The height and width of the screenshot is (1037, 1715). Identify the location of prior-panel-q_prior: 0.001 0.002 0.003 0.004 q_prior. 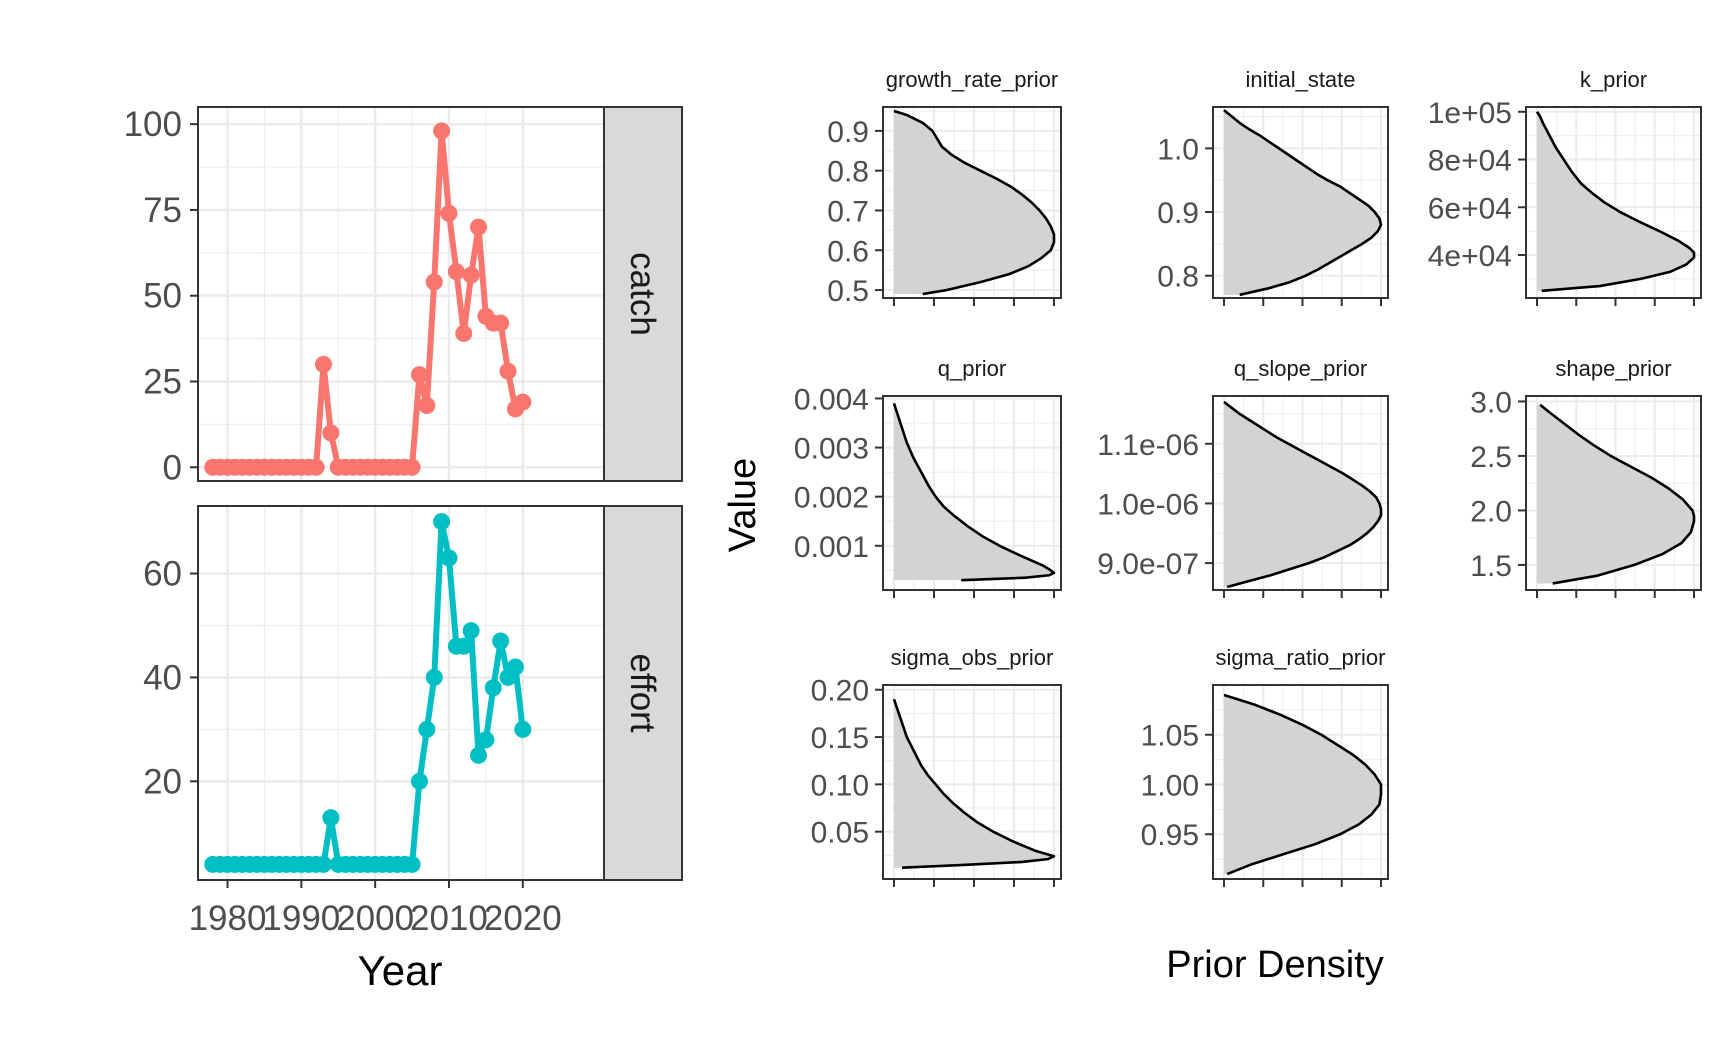
(928, 477).